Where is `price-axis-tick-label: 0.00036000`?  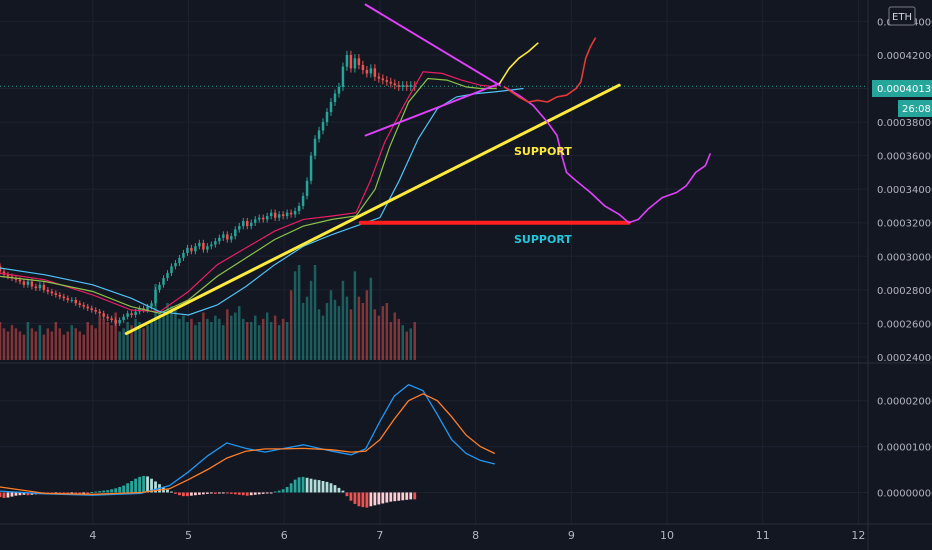 price-axis-tick-label: 0.00036000 is located at coordinates (904, 157).